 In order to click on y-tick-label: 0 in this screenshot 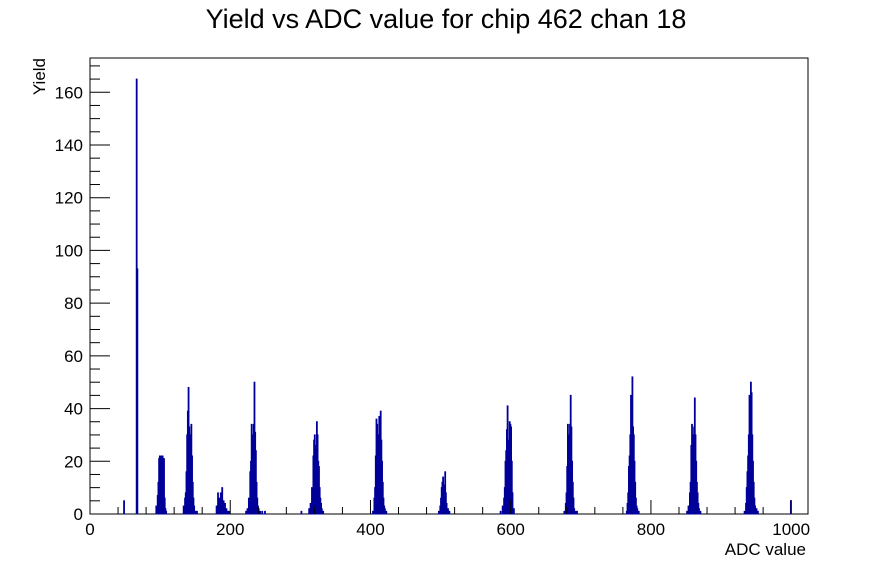, I will do `click(78, 514)`.